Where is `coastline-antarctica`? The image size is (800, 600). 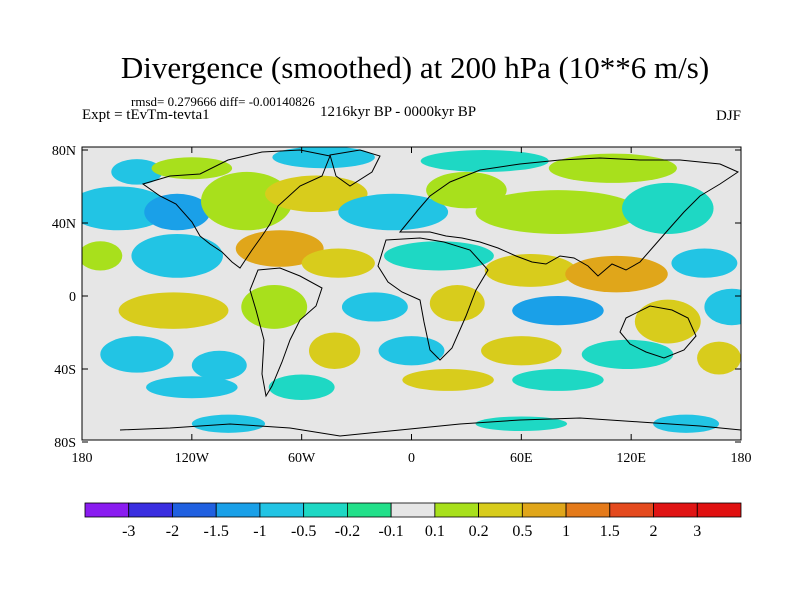
coastline-antarctica is located at coordinates (430, 427).